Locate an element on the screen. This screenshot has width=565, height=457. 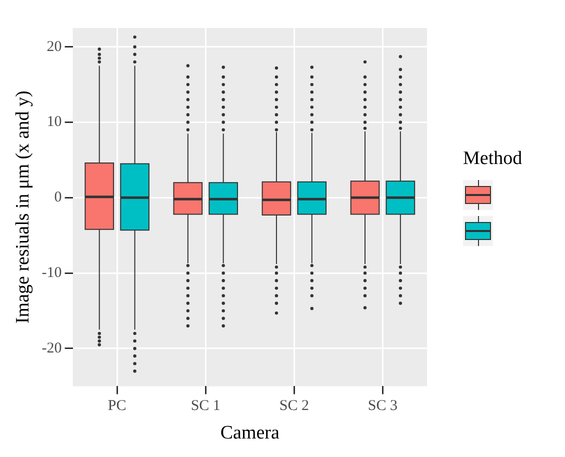
x-tick-label: SC 2 is located at coordinates (294, 406).